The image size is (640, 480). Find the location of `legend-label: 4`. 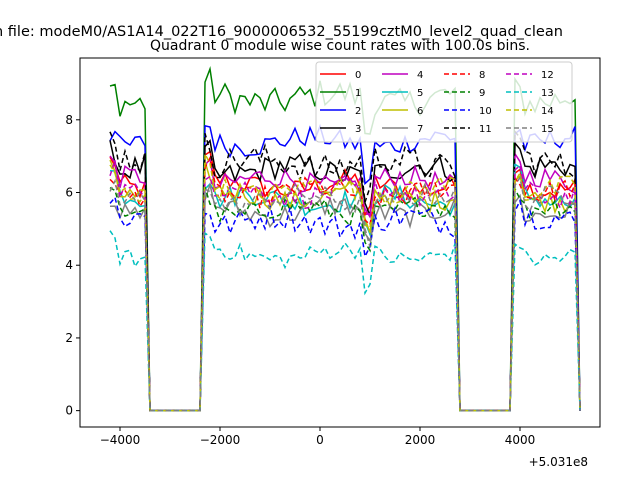

legend-label: 4 is located at coordinates (420, 75).